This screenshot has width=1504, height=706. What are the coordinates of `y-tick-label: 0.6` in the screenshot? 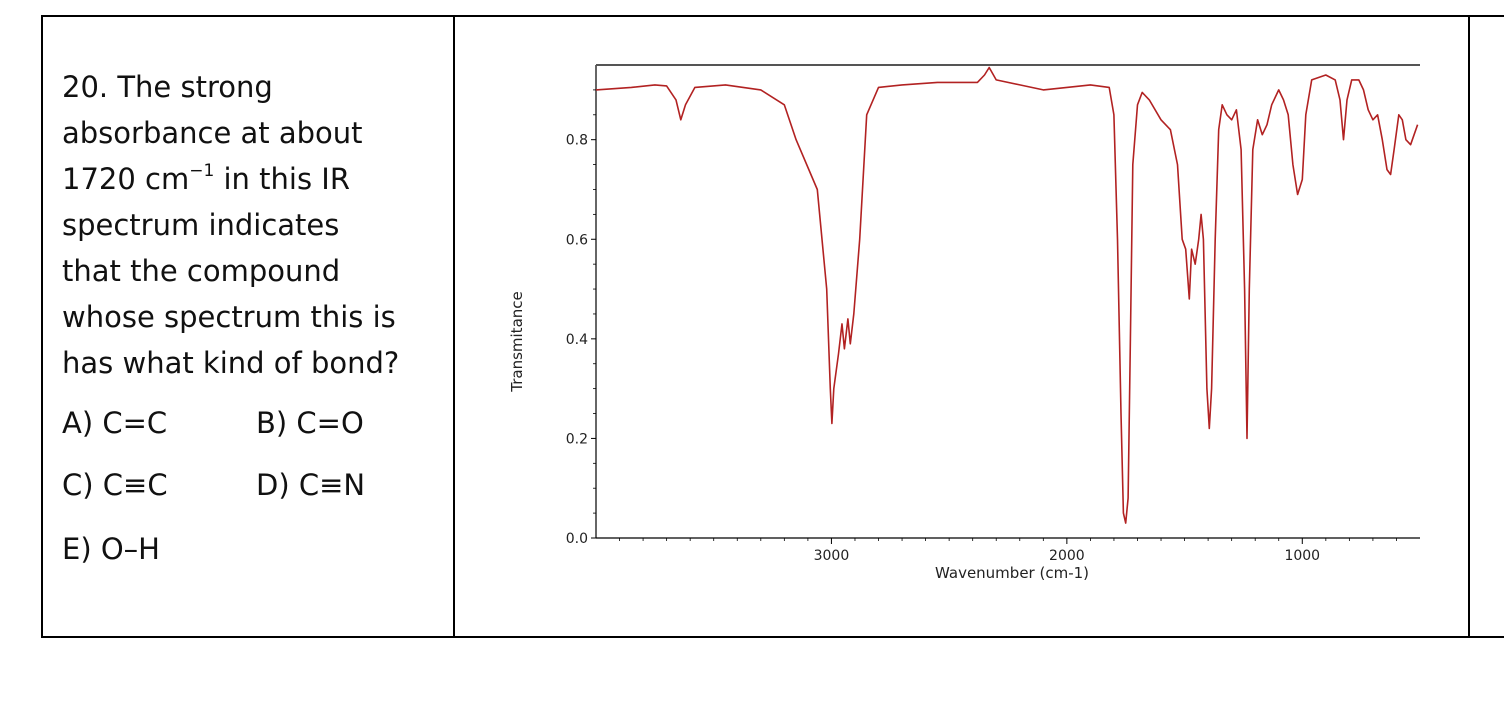 It's located at (577, 240).